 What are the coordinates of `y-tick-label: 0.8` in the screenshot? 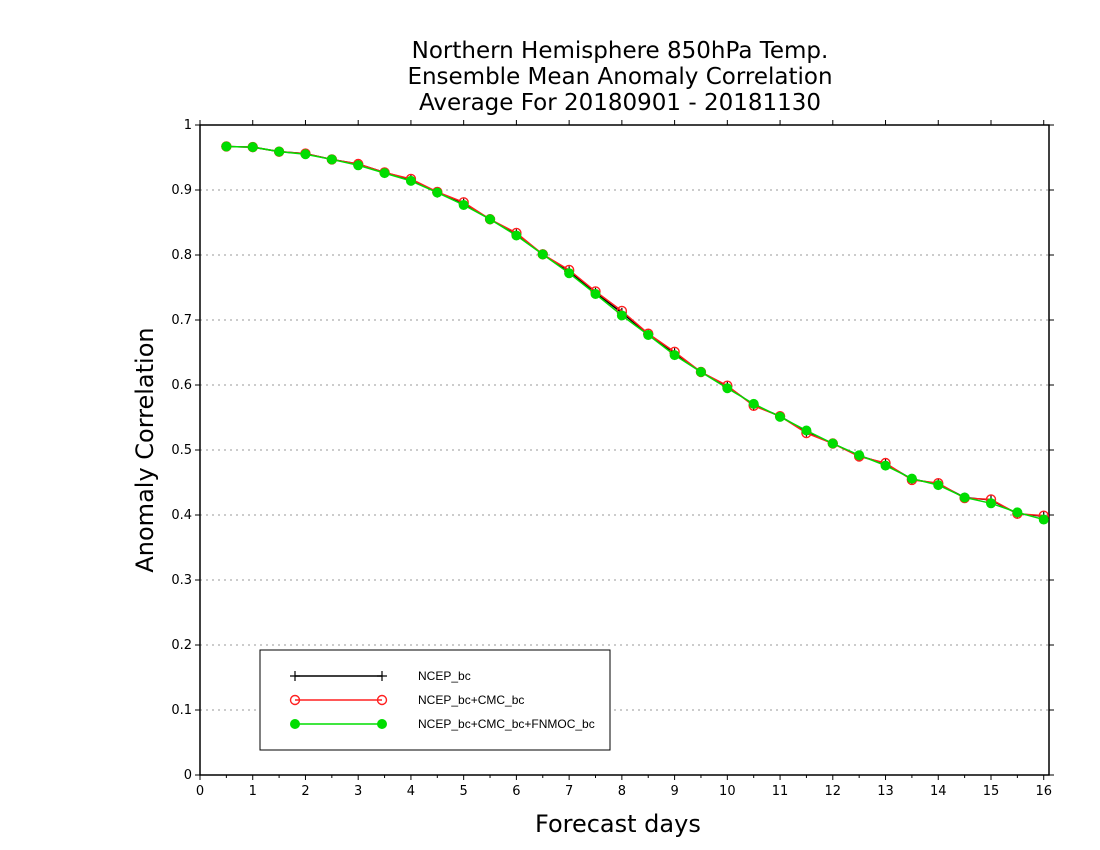 It's located at (181, 255).